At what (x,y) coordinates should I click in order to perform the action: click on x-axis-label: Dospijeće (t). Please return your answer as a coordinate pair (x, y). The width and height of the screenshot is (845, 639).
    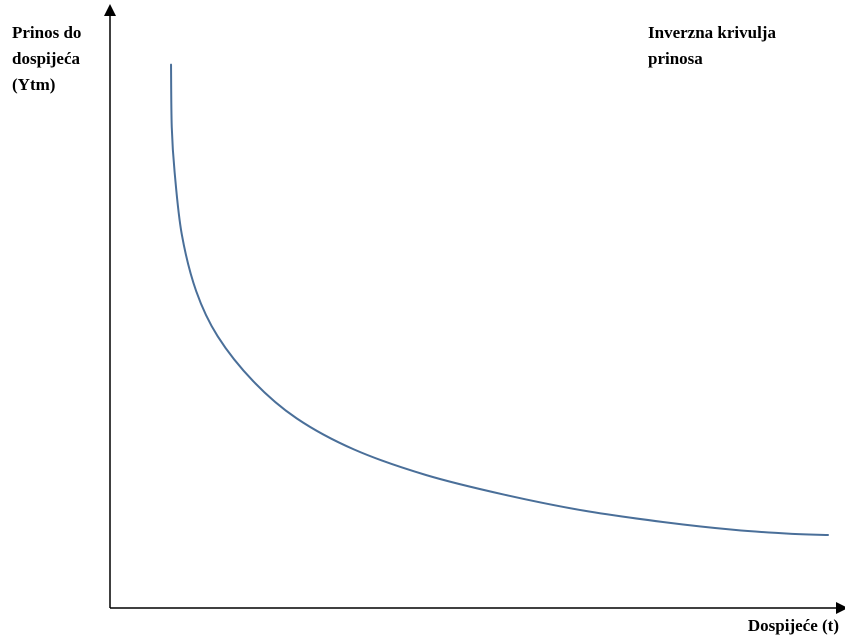
    Looking at the image, I should click on (793, 625).